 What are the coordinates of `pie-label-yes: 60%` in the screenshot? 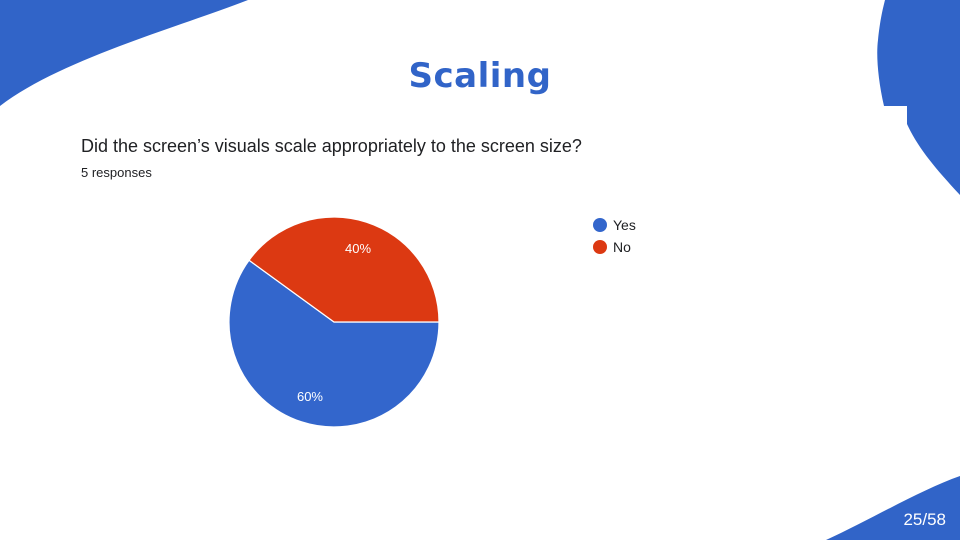 It's located at (310, 396).